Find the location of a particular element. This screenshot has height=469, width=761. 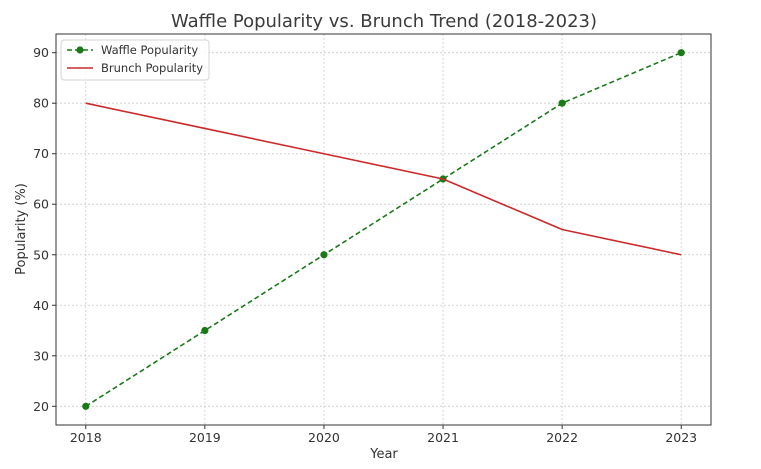

x-tick-label: 2020 is located at coordinates (324, 437).